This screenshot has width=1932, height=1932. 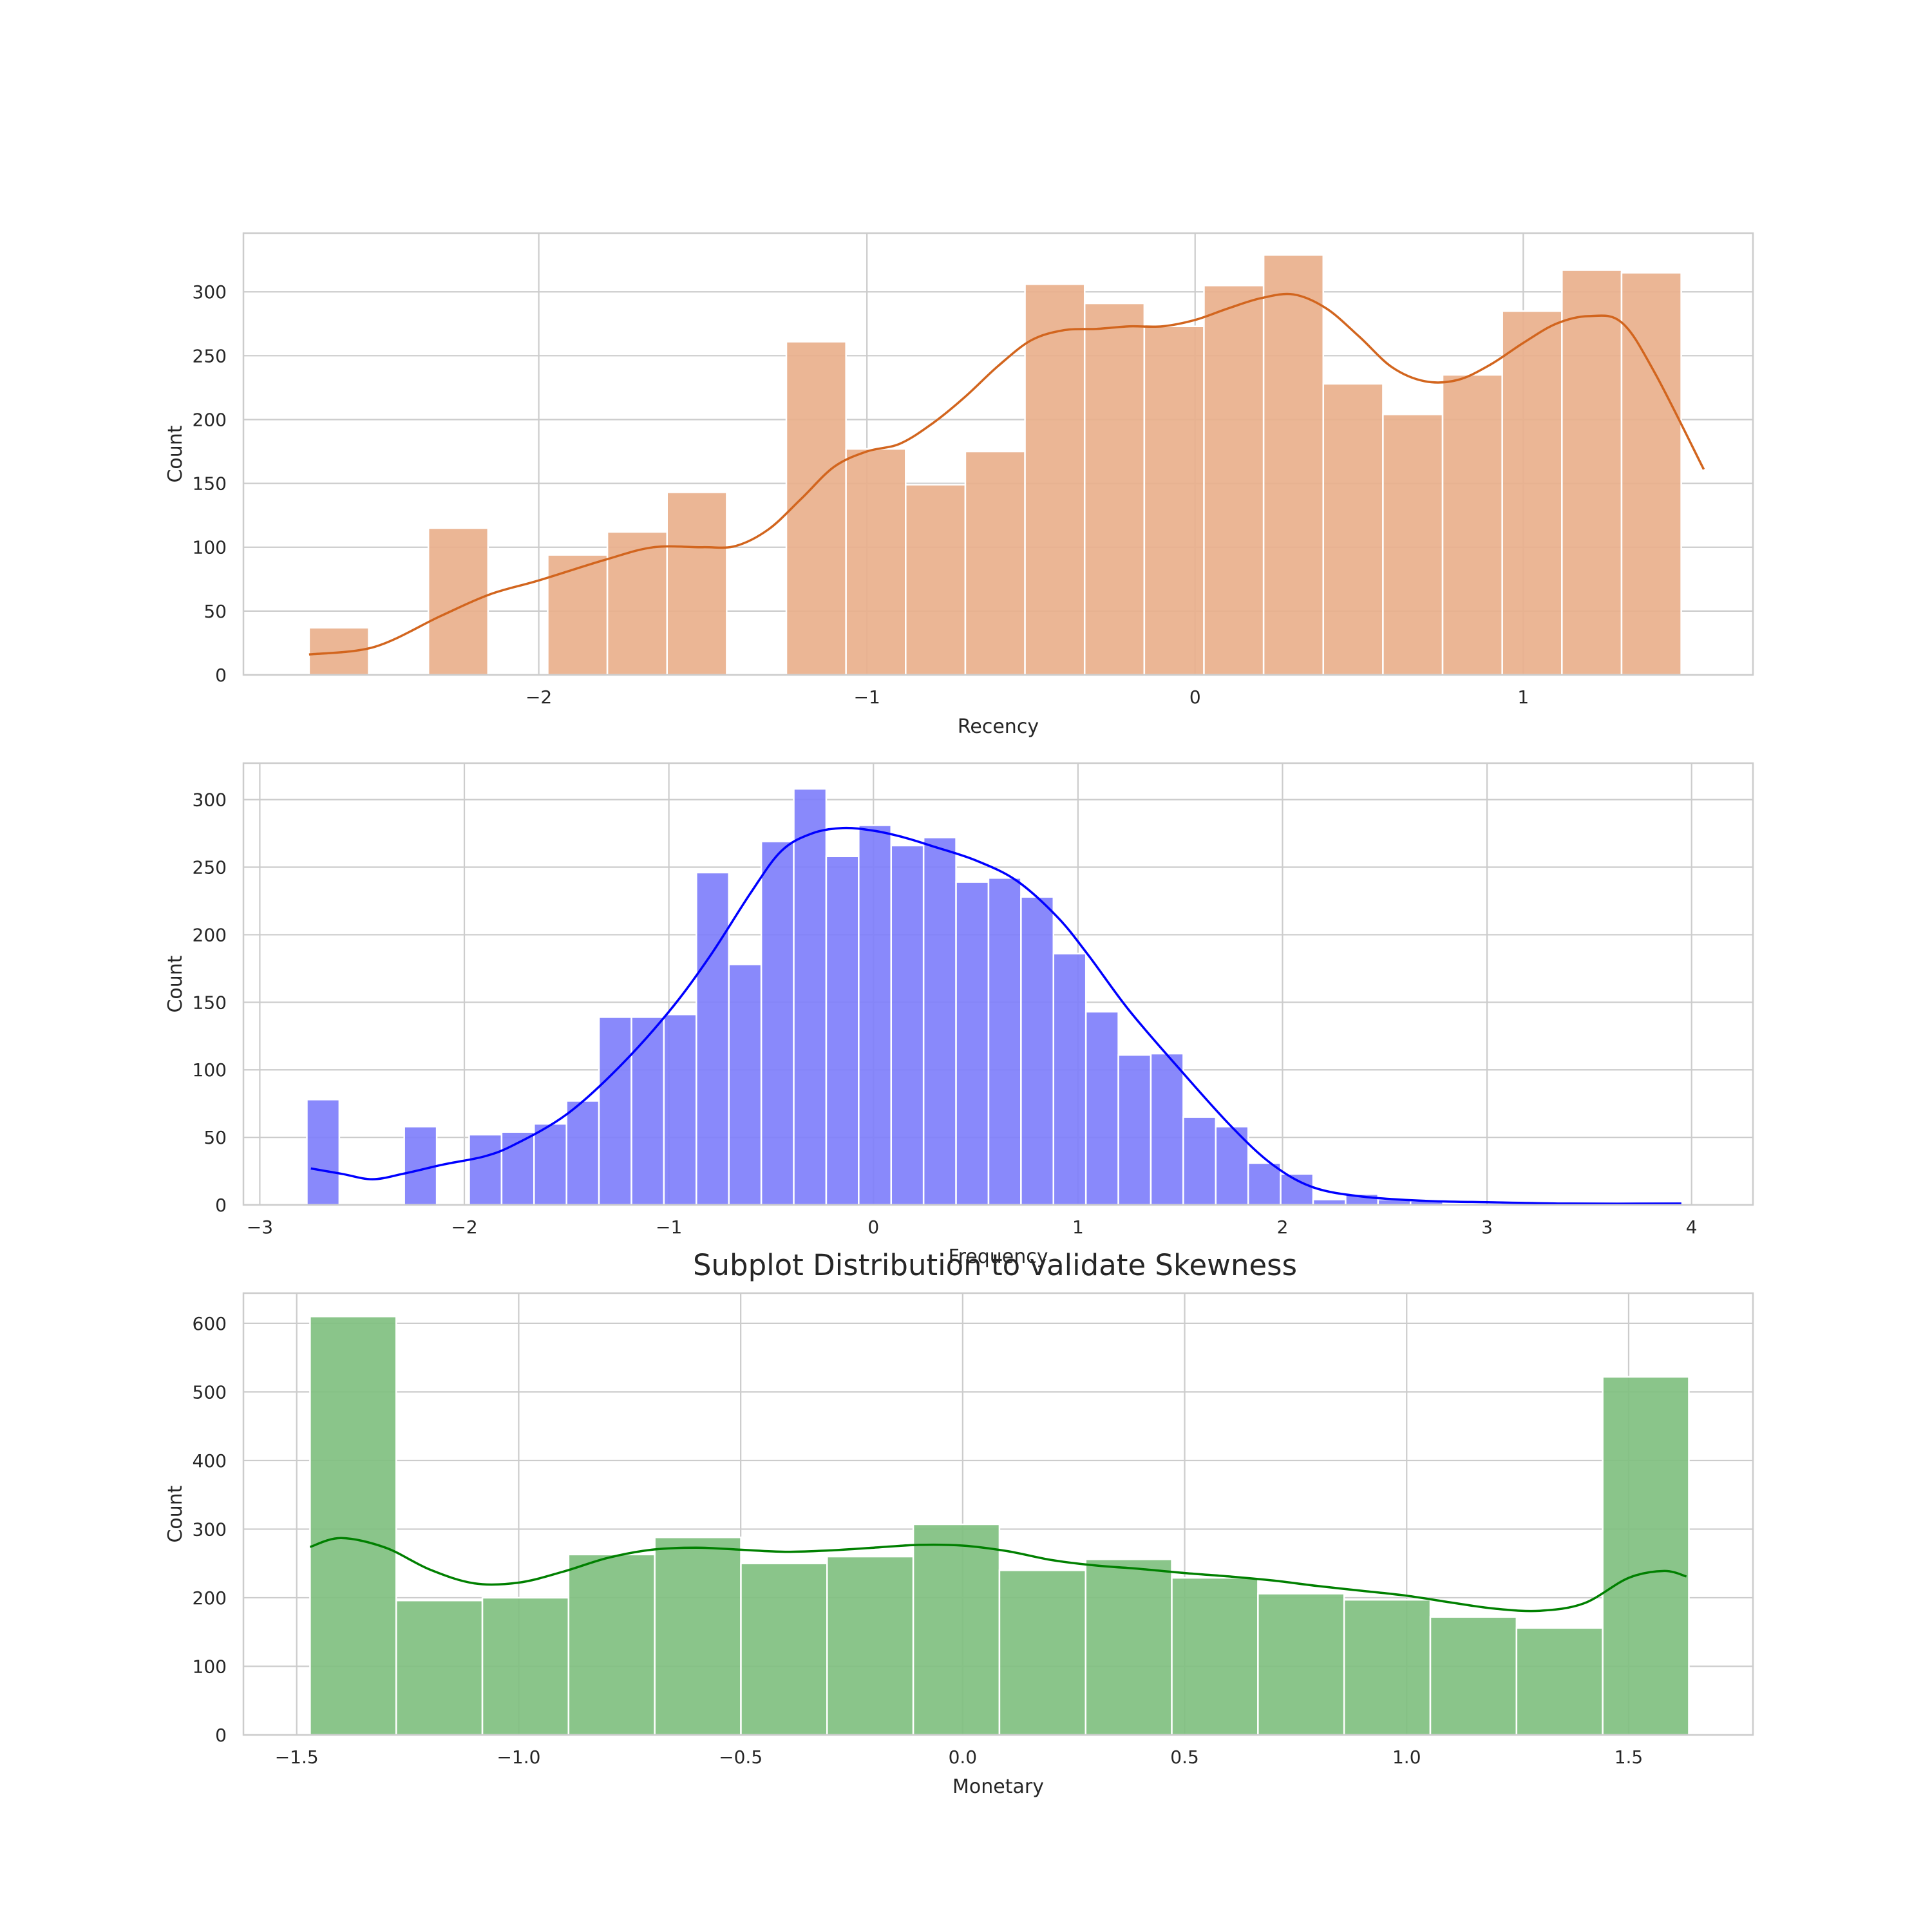 What do you see at coordinates (210, 1323) in the screenshot?
I see `monetary-y-tick-label-6: 600` at bounding box center [210, 1323].